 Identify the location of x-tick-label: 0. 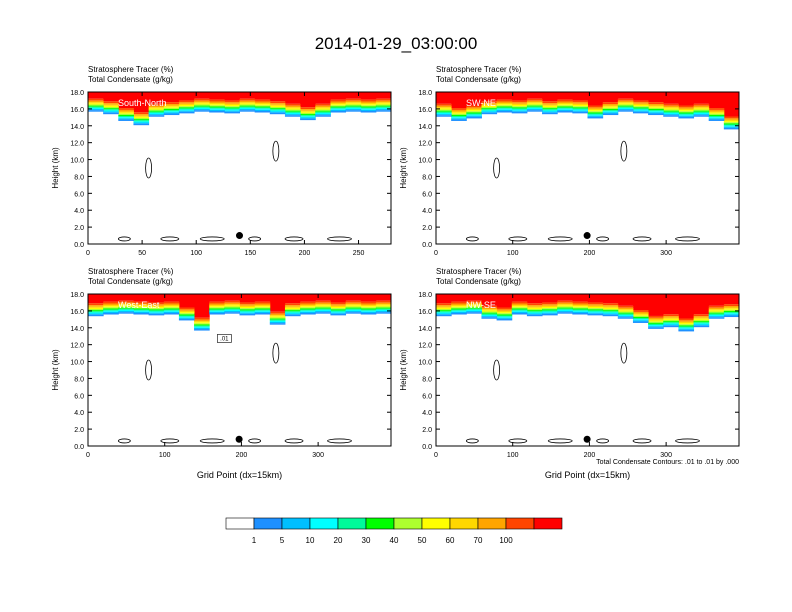
(436, 455).